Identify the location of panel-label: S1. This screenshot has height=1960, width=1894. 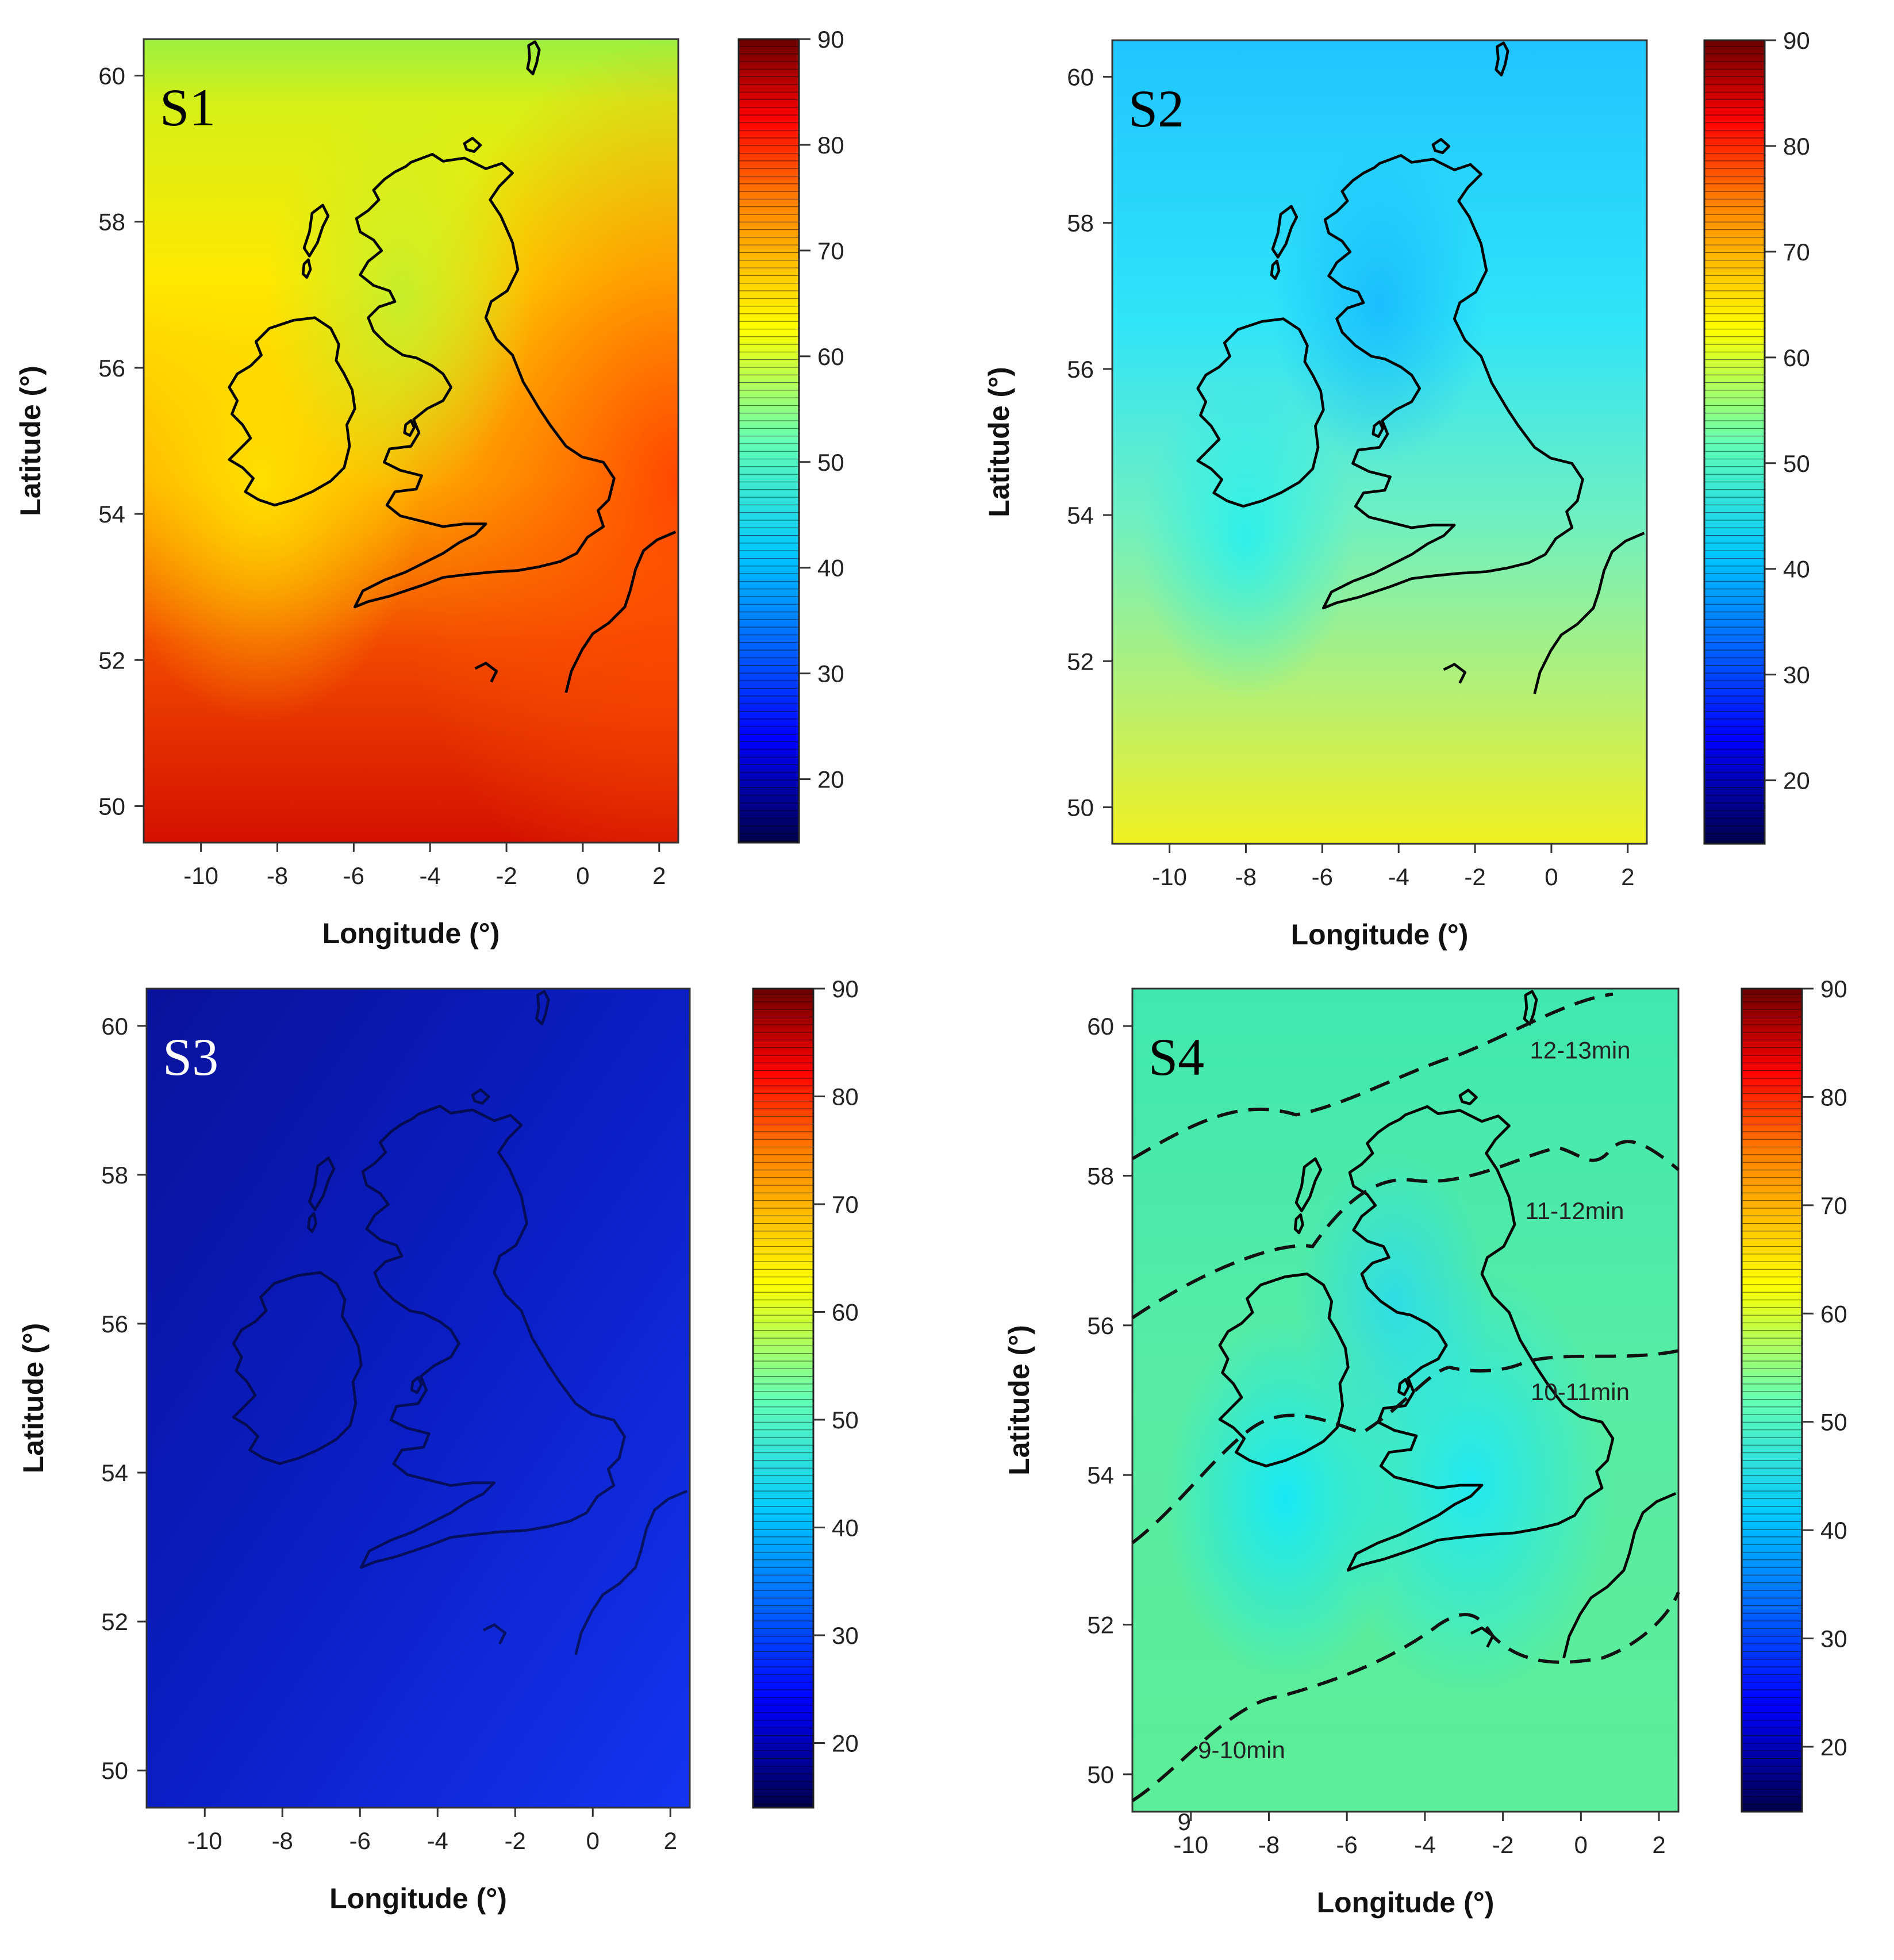
(188, 108).